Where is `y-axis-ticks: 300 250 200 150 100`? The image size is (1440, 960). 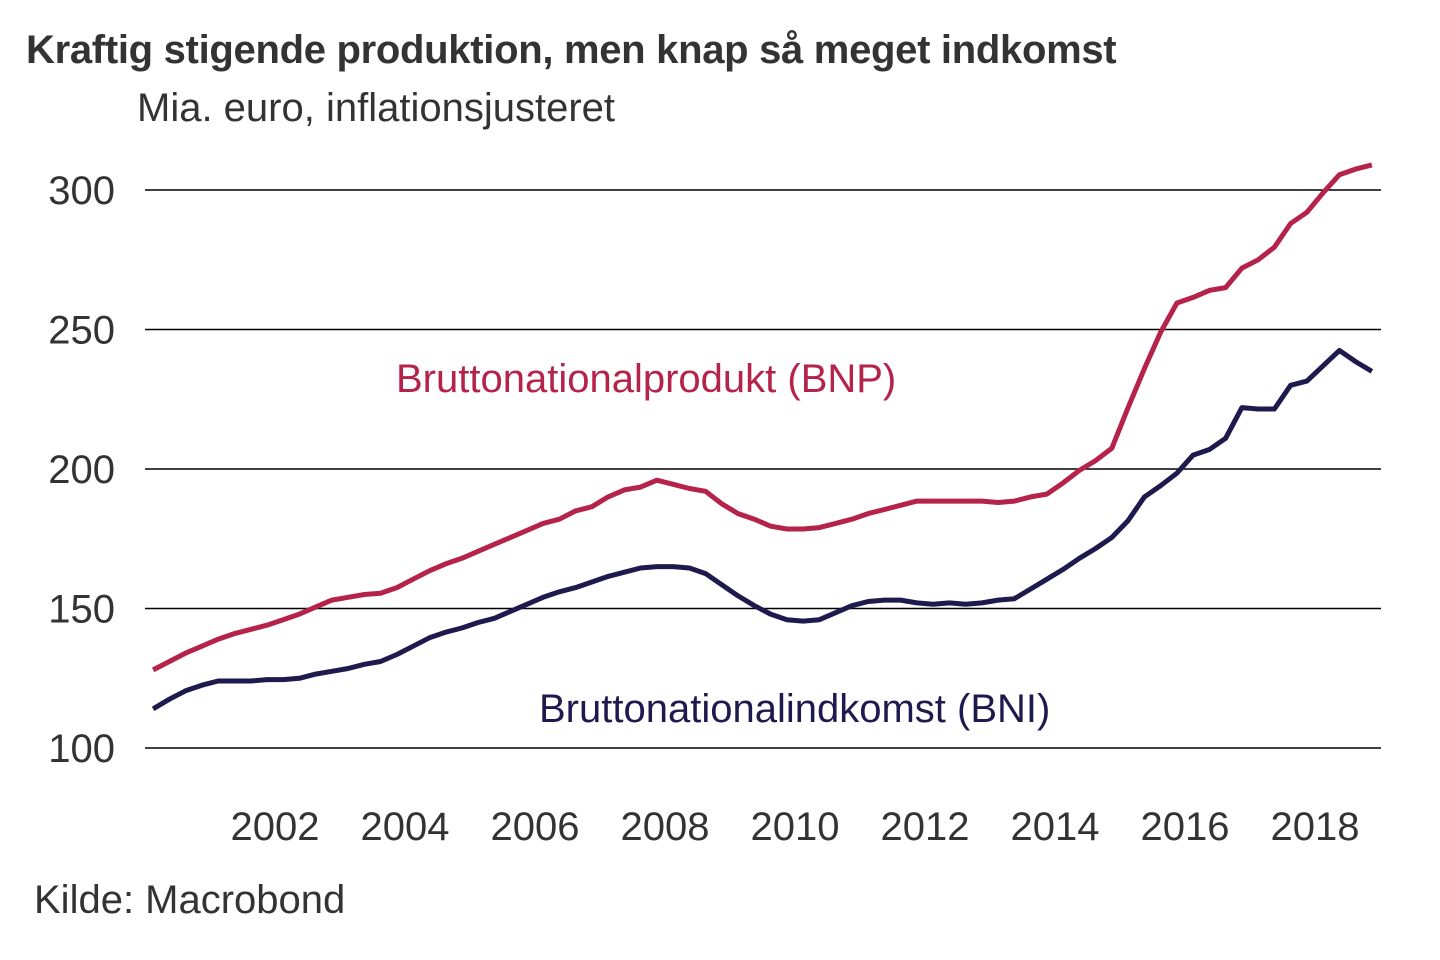 y-axis-ticks: 300 250 200 150 100 is located at coordinates (81, 470).